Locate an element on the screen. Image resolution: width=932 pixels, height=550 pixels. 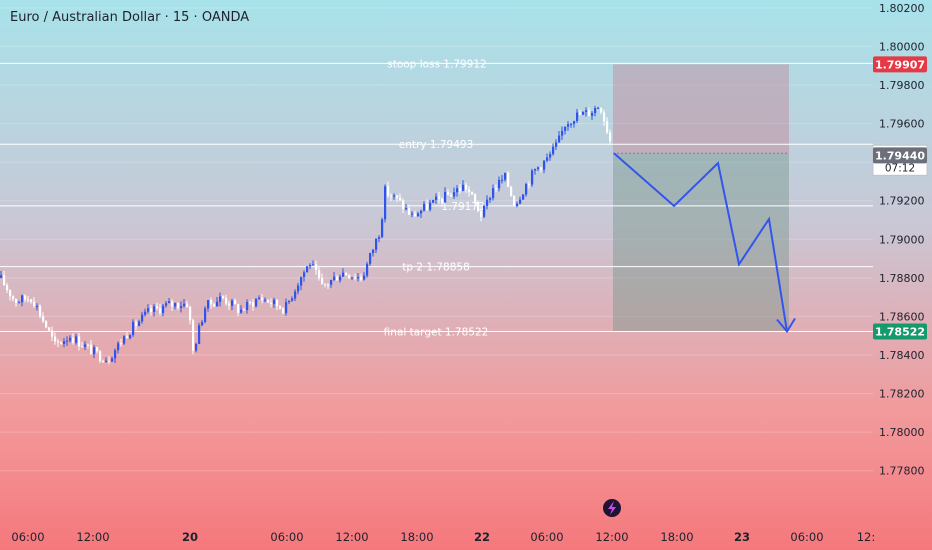
y-tick-label: 1.79200 is located at coordinates (902, 201).